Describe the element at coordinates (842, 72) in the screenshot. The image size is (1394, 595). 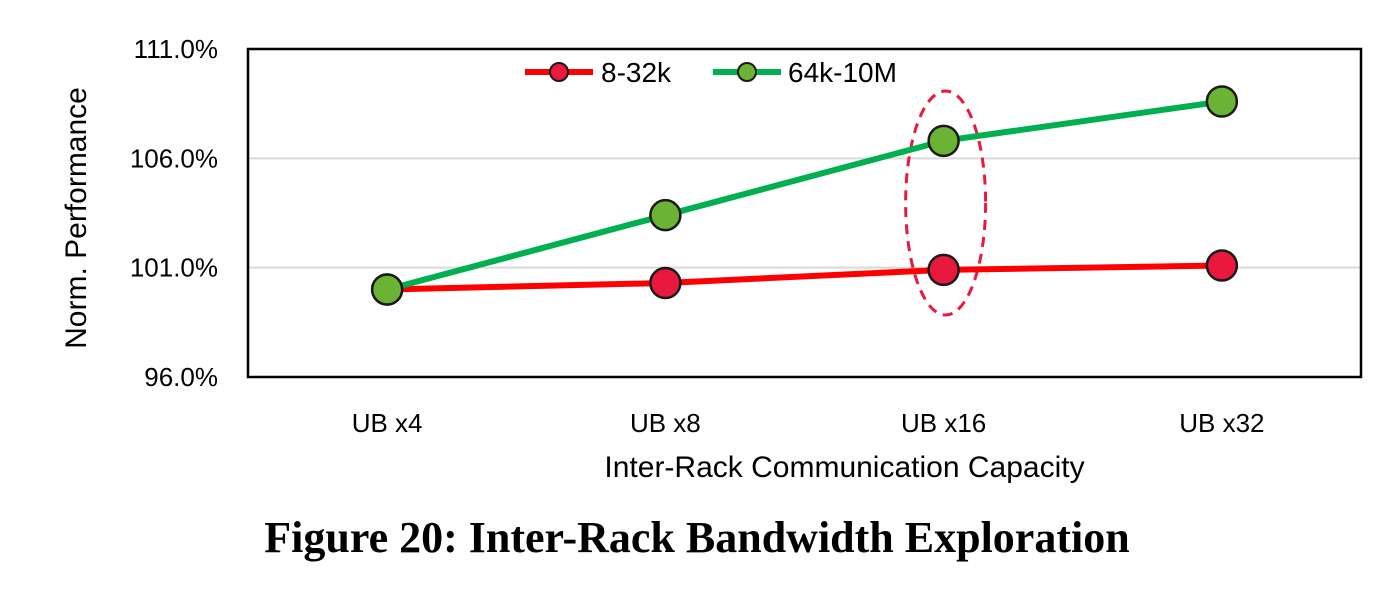
I see `legend-label: 64k-10M` at that location.